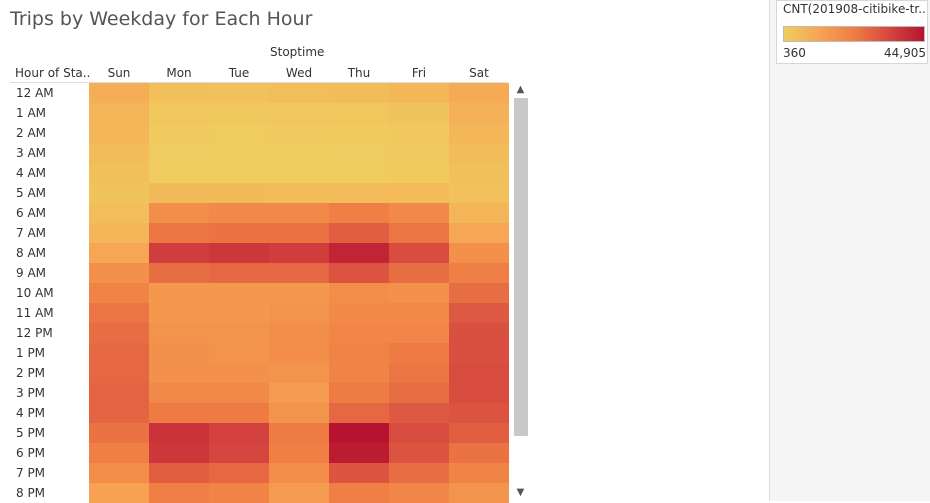 Image resolution: width=930 pixels, height=503 pixels. I want to click on column-label-thu: Thu, so click(359, 73).